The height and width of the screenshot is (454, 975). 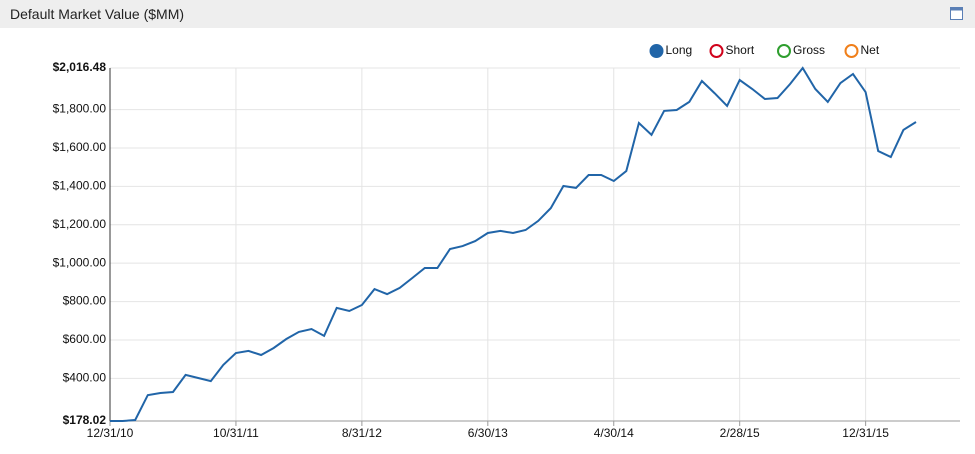 What do you see at coordinates (110, 433) in the screenshot?
I see `x-tick-label: 12/31/10` at bounding box center [110, 433].